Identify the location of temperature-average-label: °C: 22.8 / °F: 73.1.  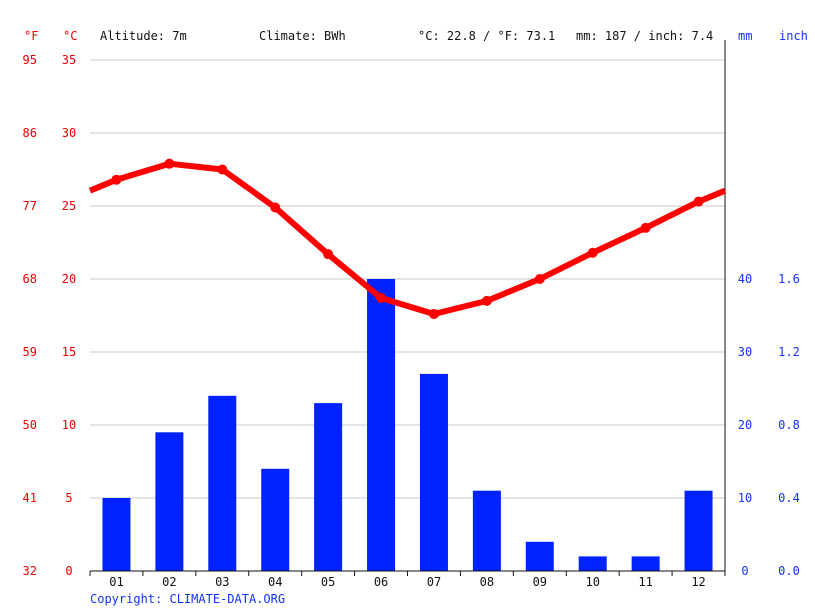
(486, 36).